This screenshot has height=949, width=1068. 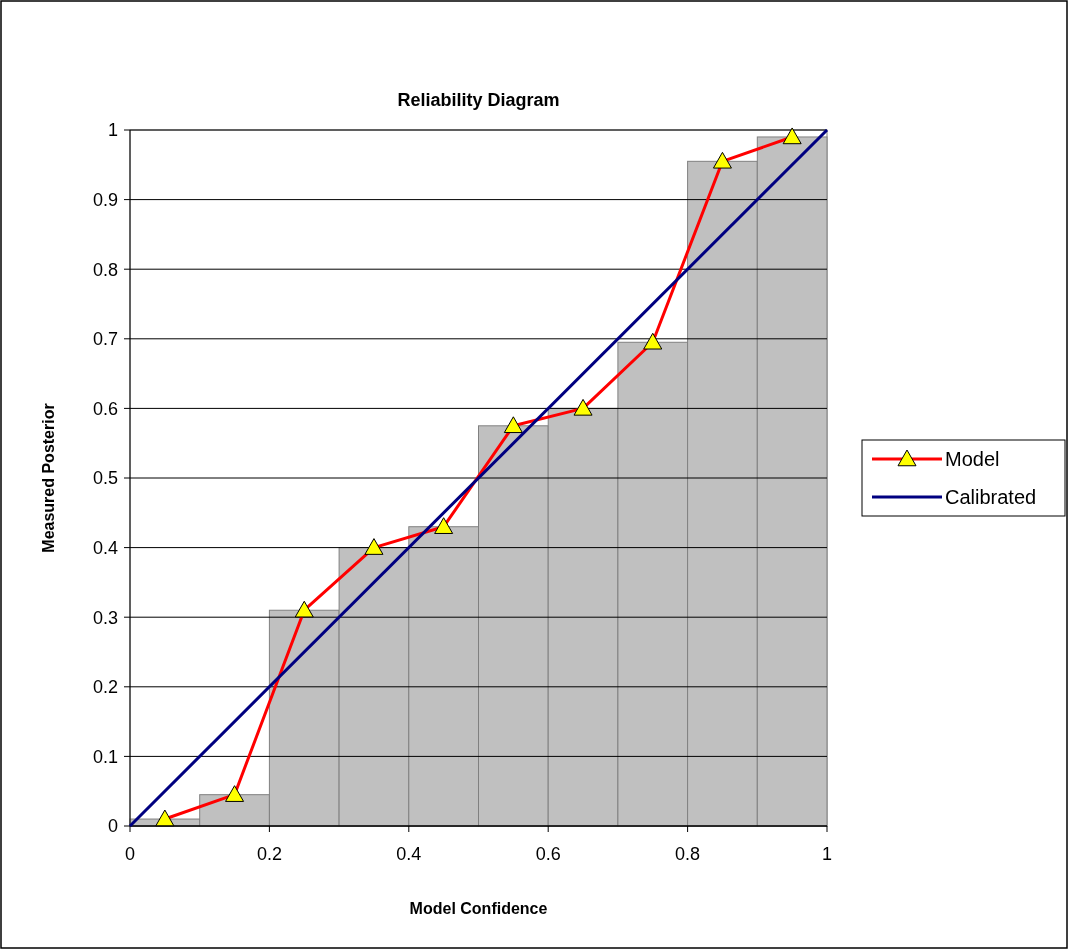 I want to click on y-tick-label: 1, so click(x=112, y=130).